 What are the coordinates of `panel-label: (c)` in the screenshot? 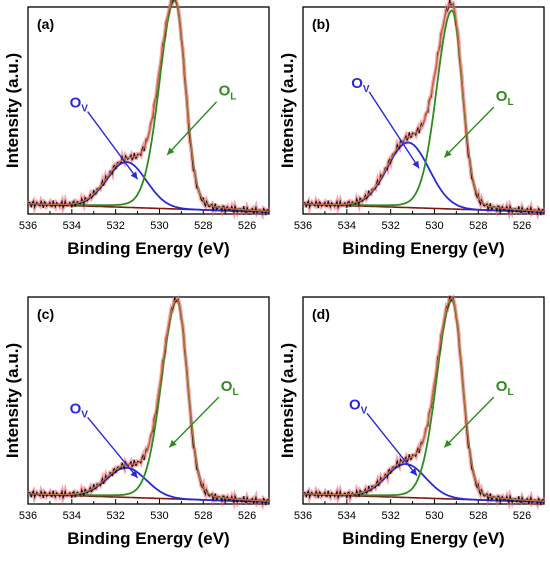 It's located at (45, 314).